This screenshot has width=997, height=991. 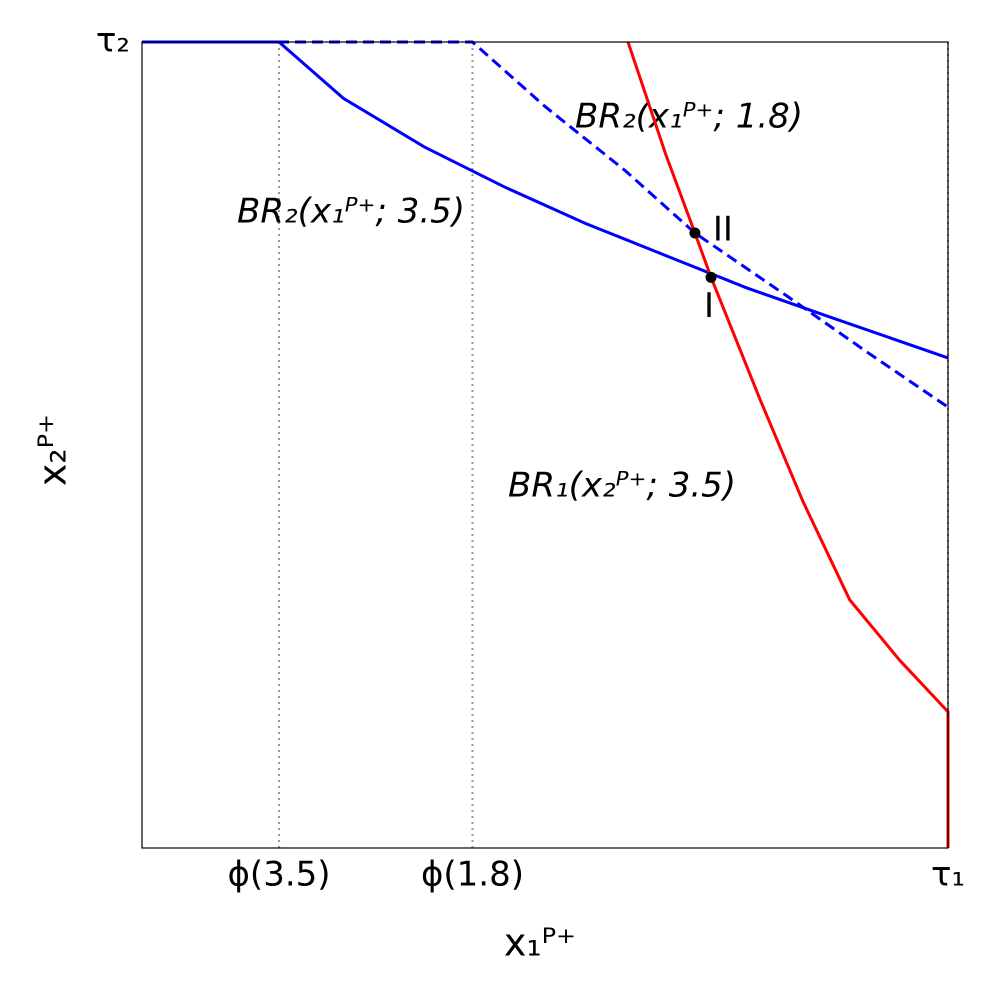 I want to click on x-axis-label: x₁ᴾ⁺, so click(x=540, y=943).